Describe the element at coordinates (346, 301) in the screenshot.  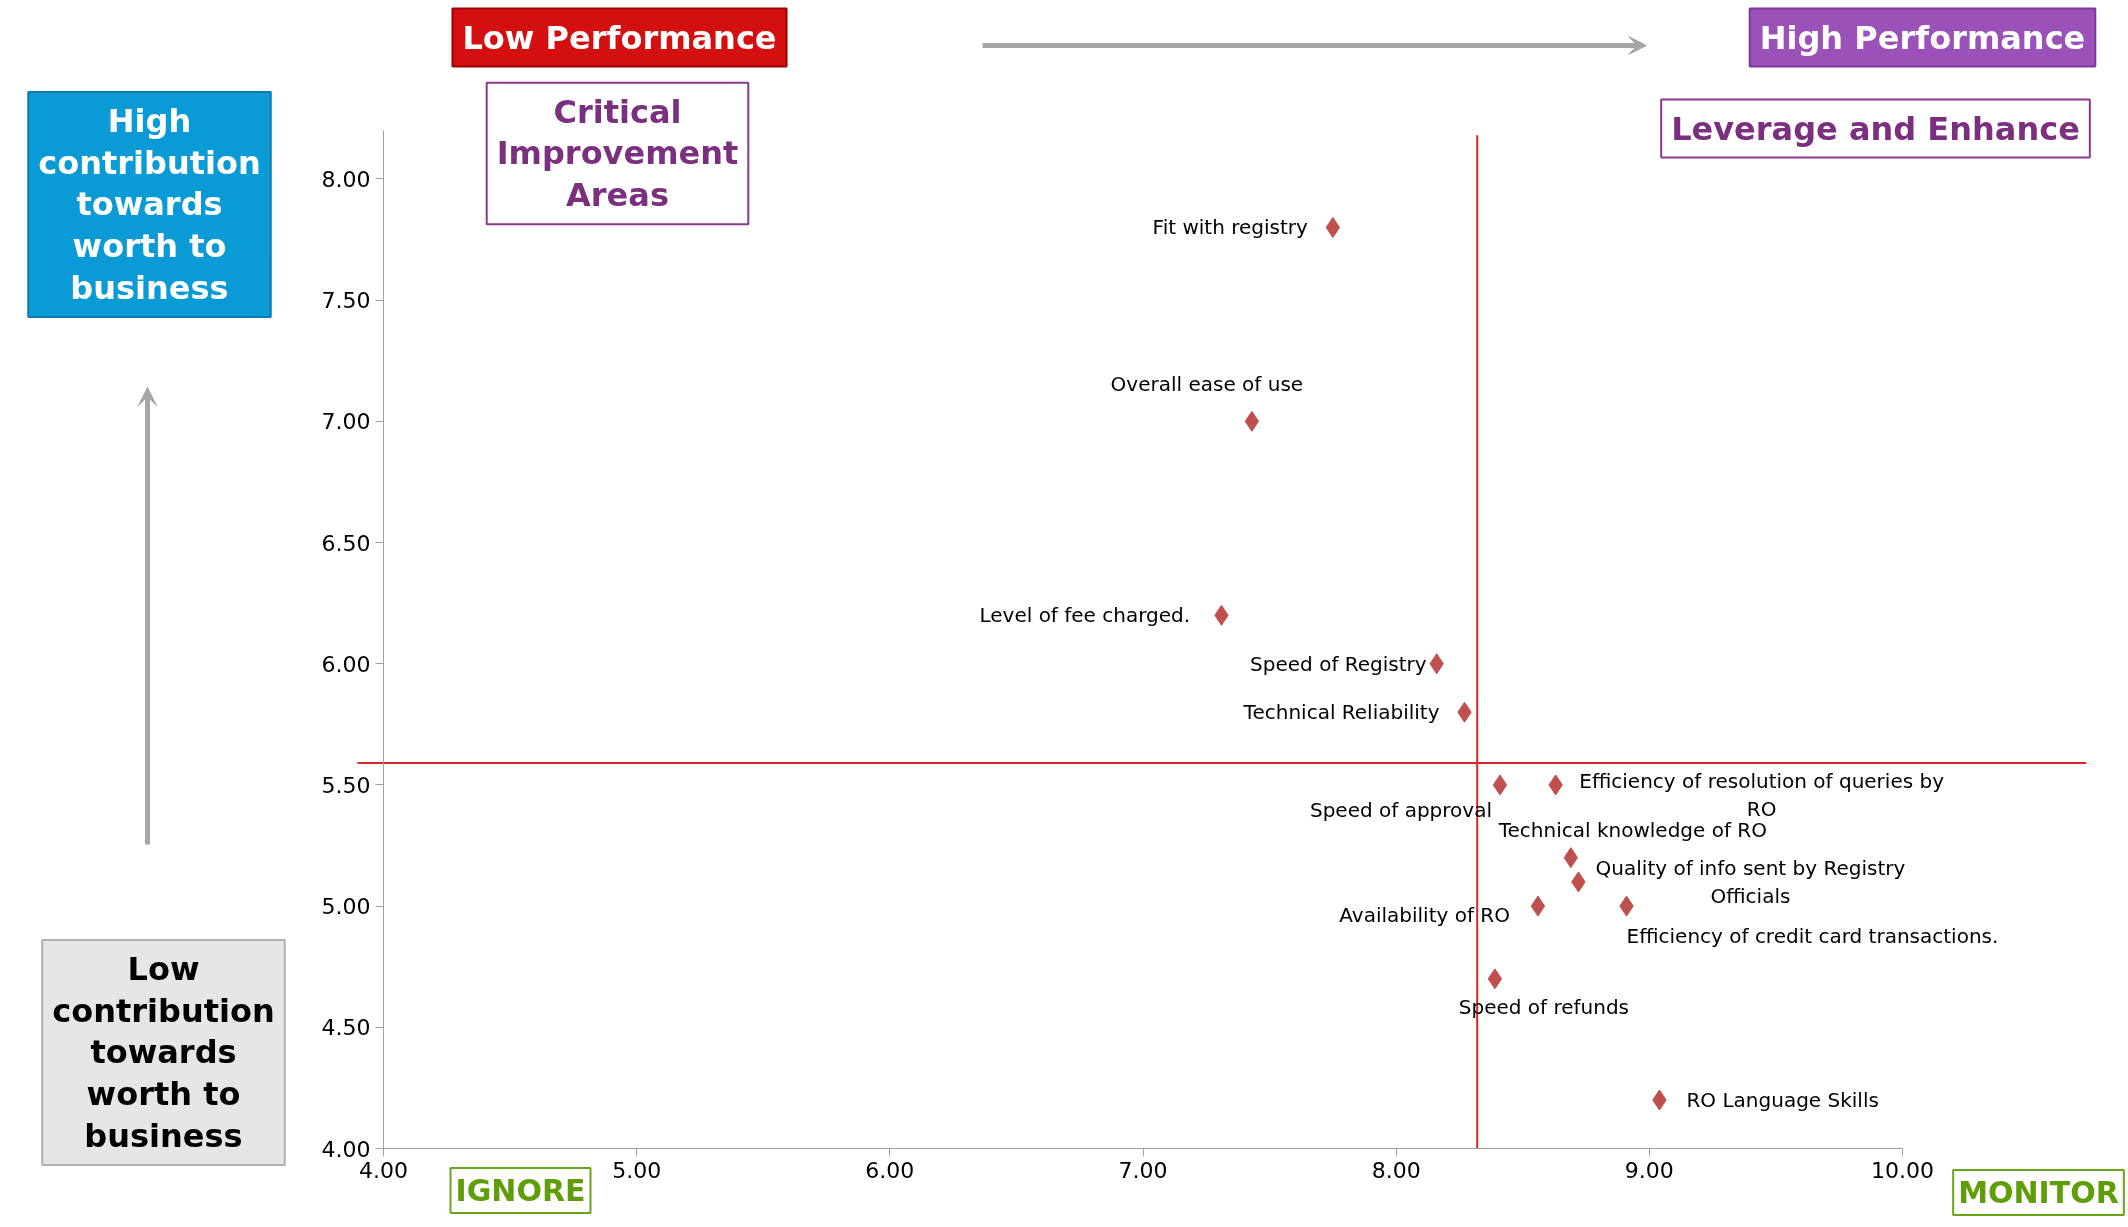
I see `y-tick-label: 7.50` at that location.